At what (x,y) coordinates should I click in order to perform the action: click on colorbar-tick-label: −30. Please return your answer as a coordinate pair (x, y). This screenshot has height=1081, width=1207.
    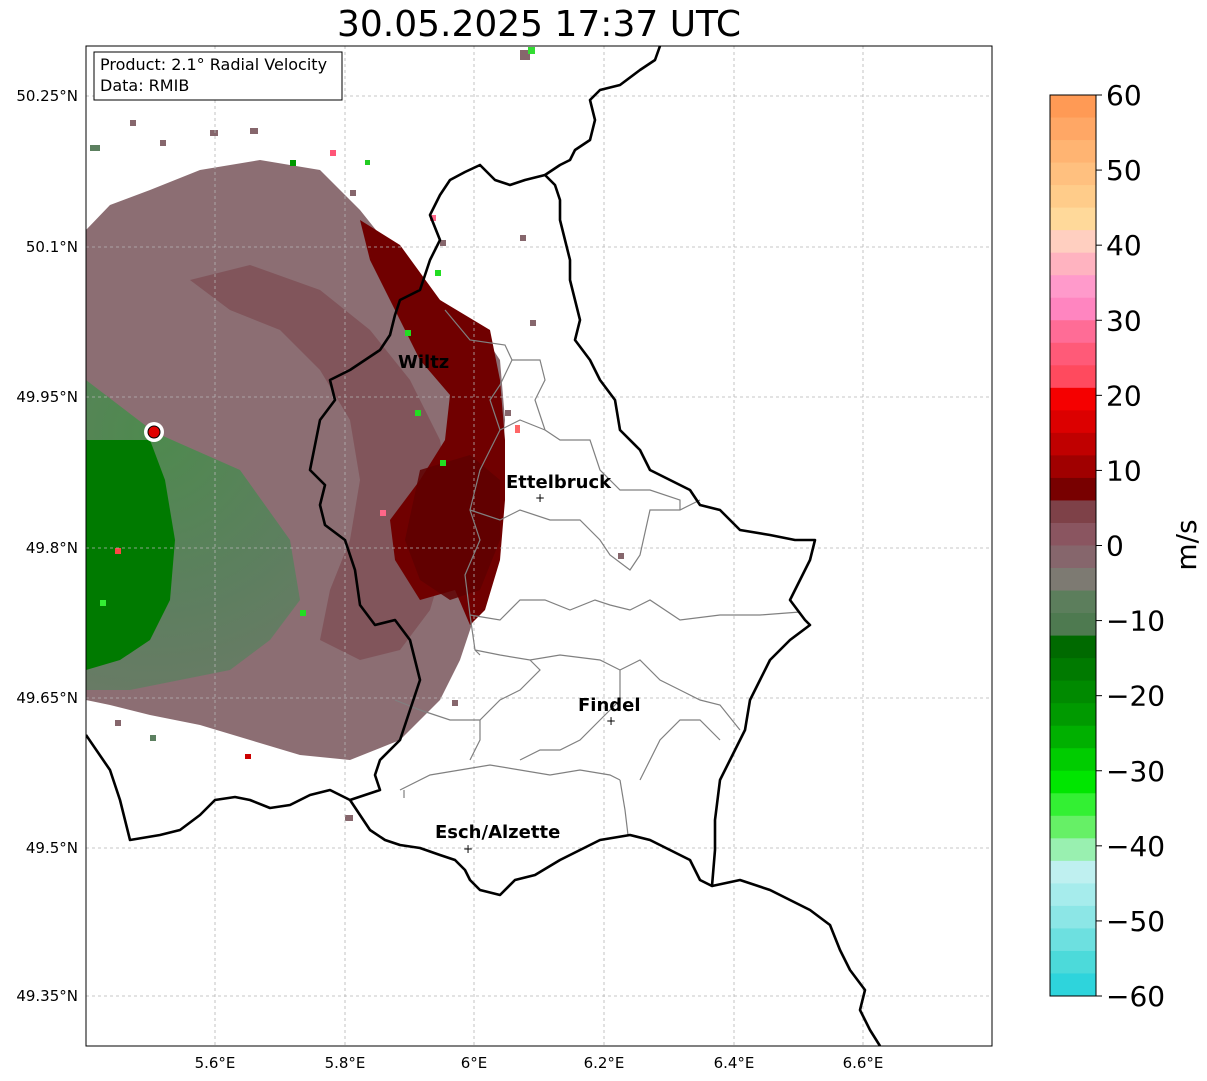
    Looking at the image, I should click on (1135, 771).